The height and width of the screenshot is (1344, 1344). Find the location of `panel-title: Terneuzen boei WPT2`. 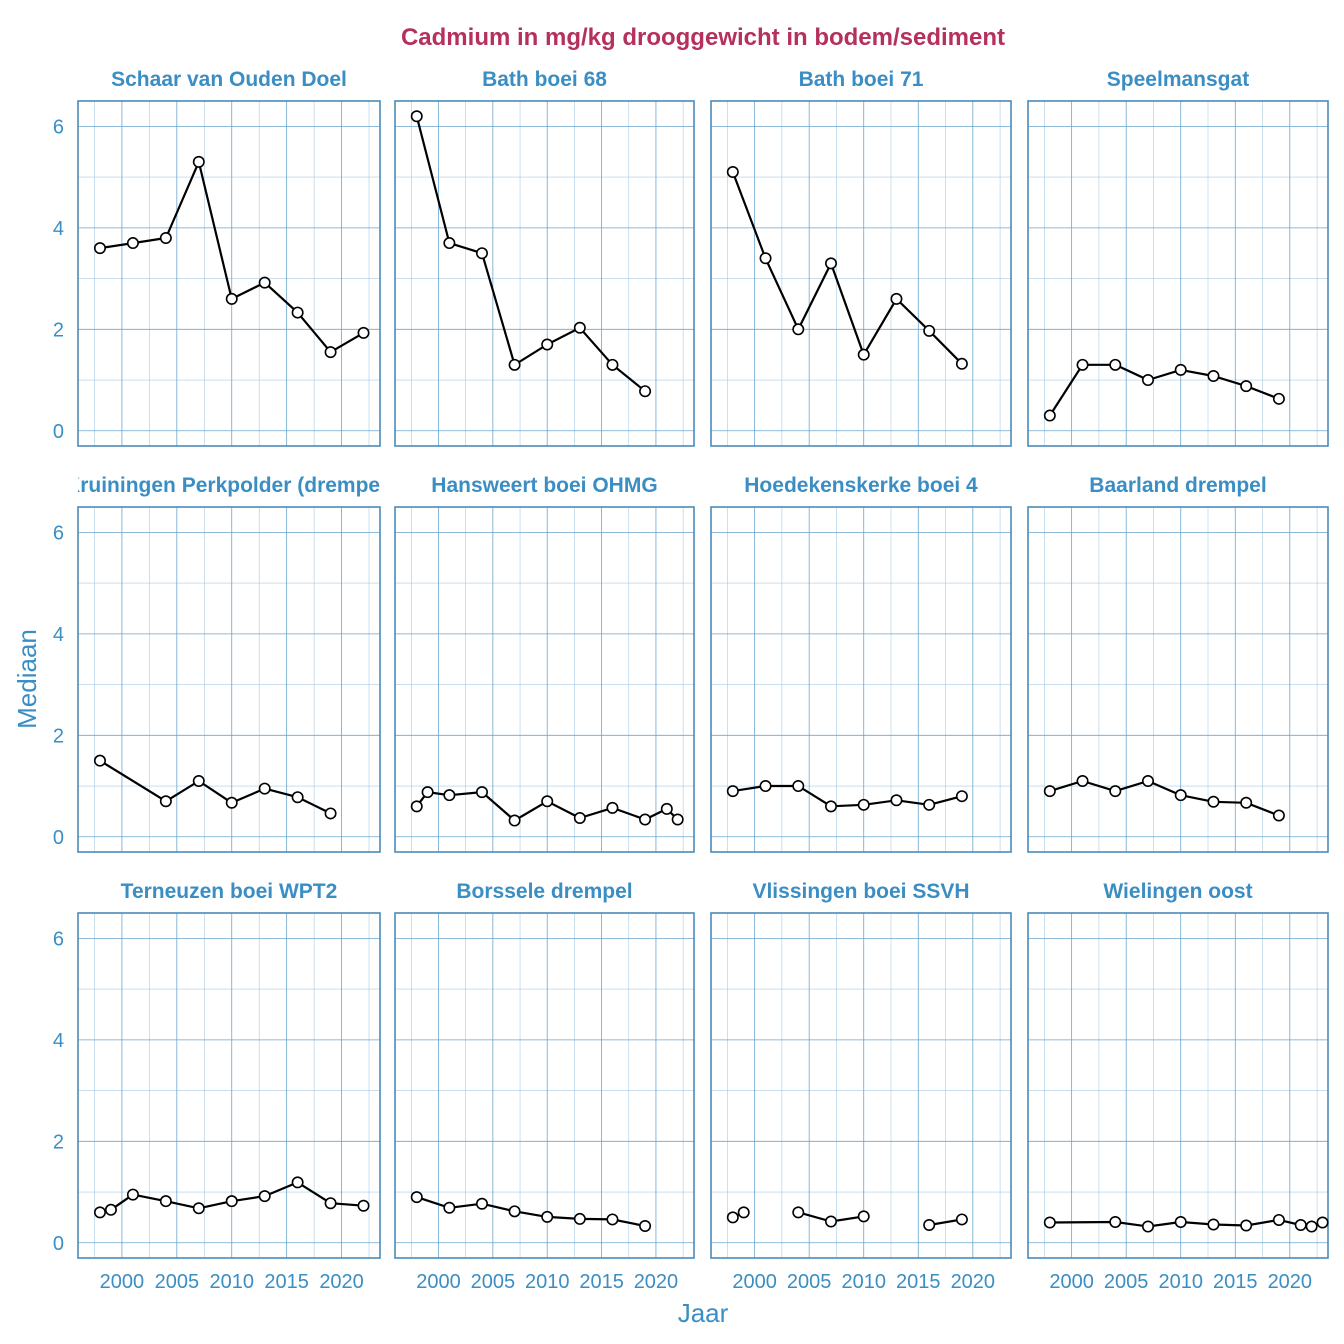

panel-title: Terneuzen boei WPT2 is located at coordinates (229, 891).